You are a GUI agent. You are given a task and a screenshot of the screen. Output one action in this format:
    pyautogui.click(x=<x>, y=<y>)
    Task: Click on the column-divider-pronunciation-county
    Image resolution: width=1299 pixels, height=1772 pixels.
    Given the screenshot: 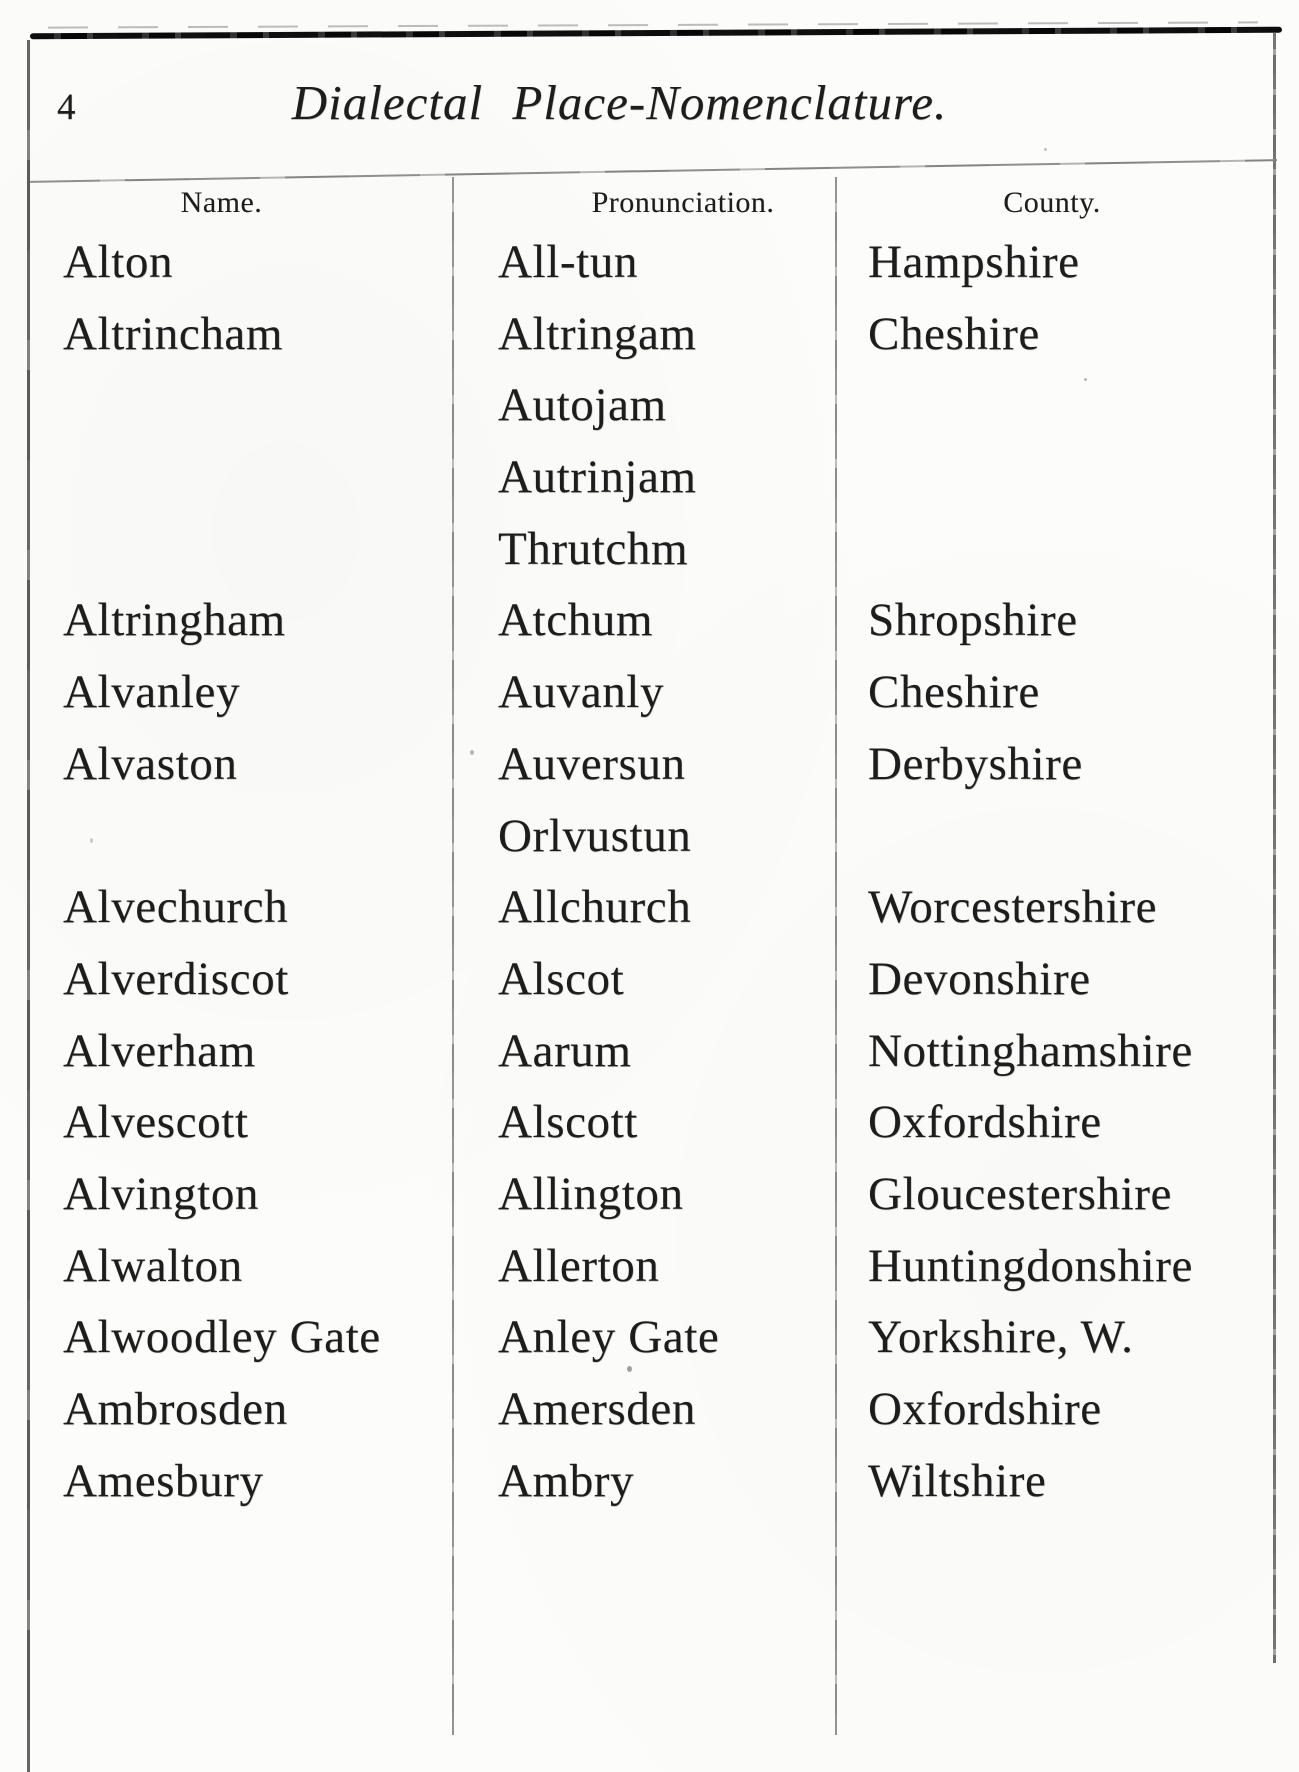 What is the action you would take?
    pyautogui.click(x=836, y=956)
    